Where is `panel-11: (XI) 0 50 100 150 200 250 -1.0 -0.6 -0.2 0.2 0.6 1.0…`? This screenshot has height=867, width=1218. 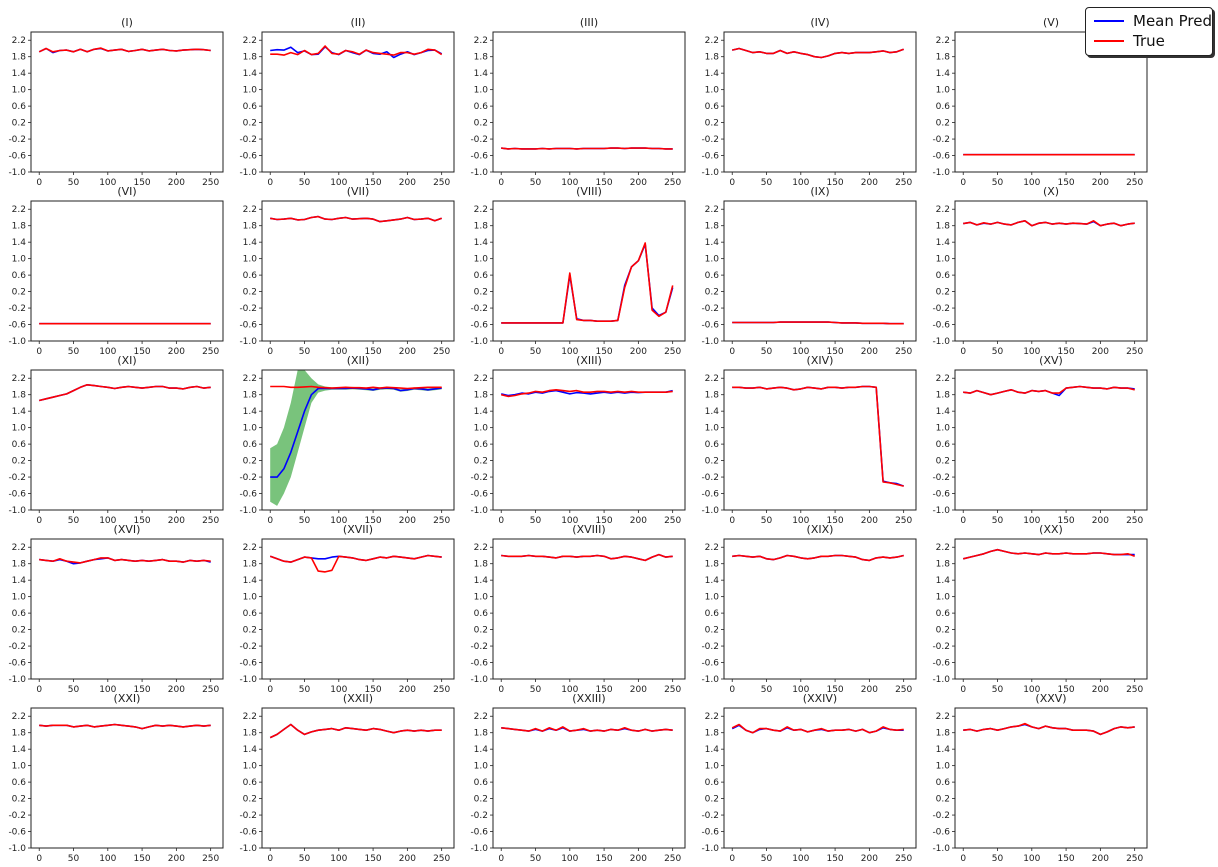 panel-11: (XI) 0 50 100 150 200 250 -1.0 -0.6 -0.2 0.2 0.6 1.0… is located at coordinates (116, 440).